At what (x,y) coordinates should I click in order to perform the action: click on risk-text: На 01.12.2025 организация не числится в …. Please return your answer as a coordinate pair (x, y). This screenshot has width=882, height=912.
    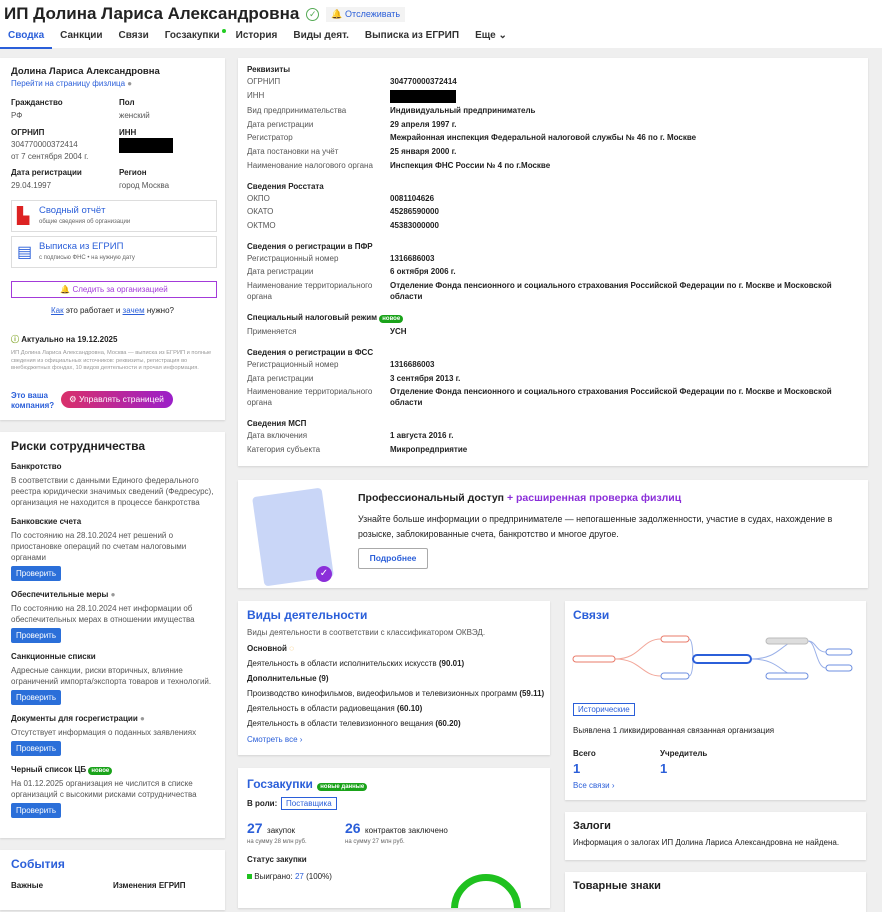
    Looking at the image, I should click on (104, 789).